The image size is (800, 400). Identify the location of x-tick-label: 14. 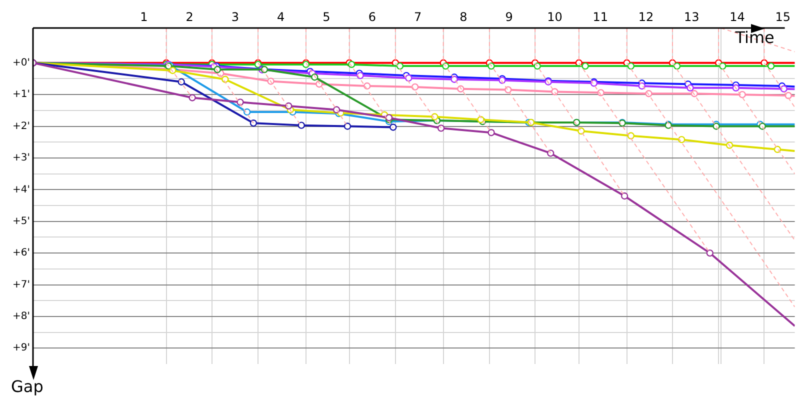
(737, 17).